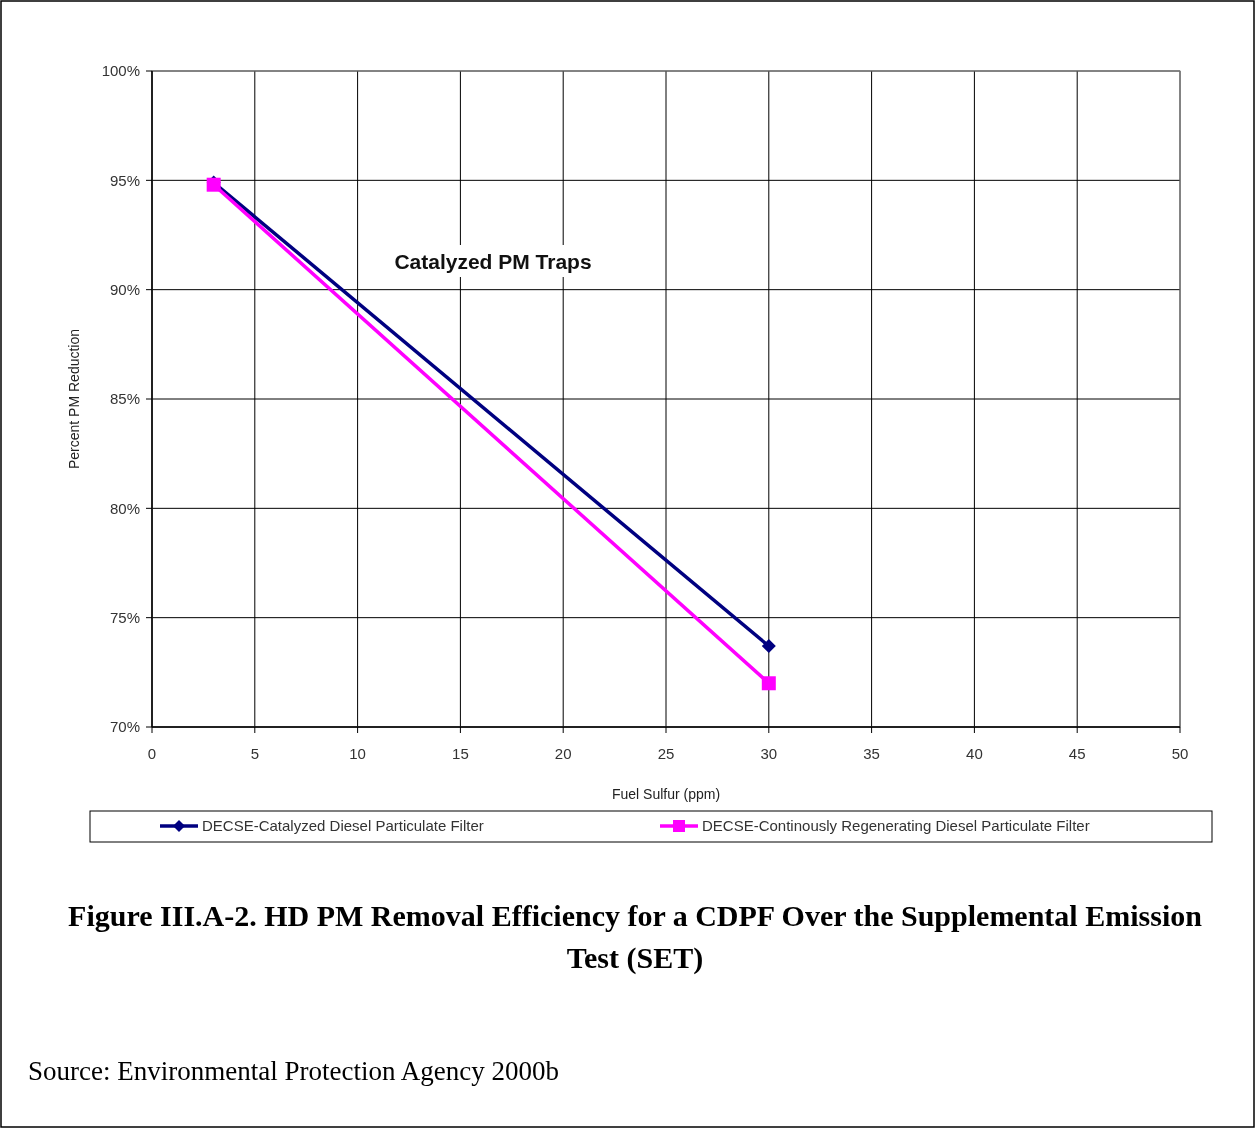 Image resolution: width=1255 pixels, height=1128 pixels. What do you see at coordinates (124, 727) in the screenshot?
I see `y-tick-label: 70%` at bounding box center [124, 727].